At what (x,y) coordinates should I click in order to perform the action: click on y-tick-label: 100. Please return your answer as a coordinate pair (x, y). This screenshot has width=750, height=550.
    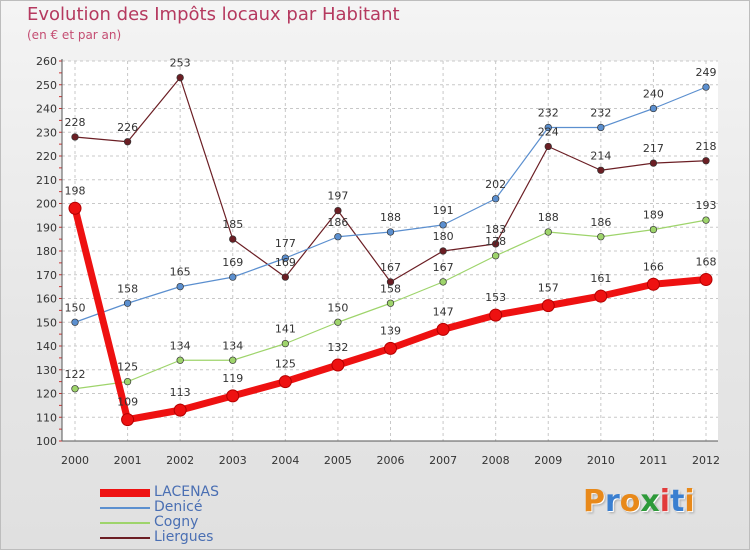
    Looking at the image, I should click on (46, 441).